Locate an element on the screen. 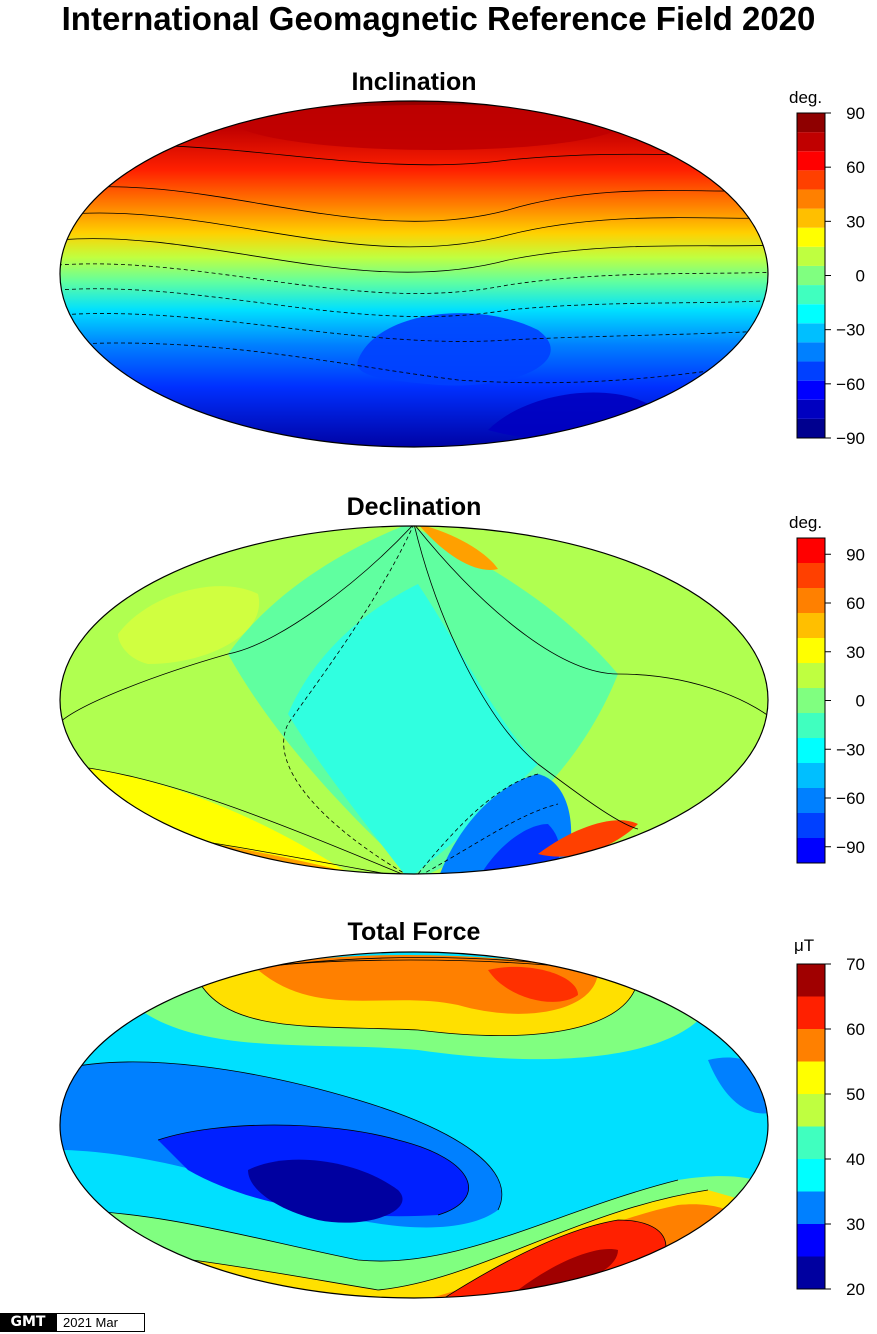 This screenshot has width=877, height=1334. inclination-title: Inclination is located at coordinates (414, 82).